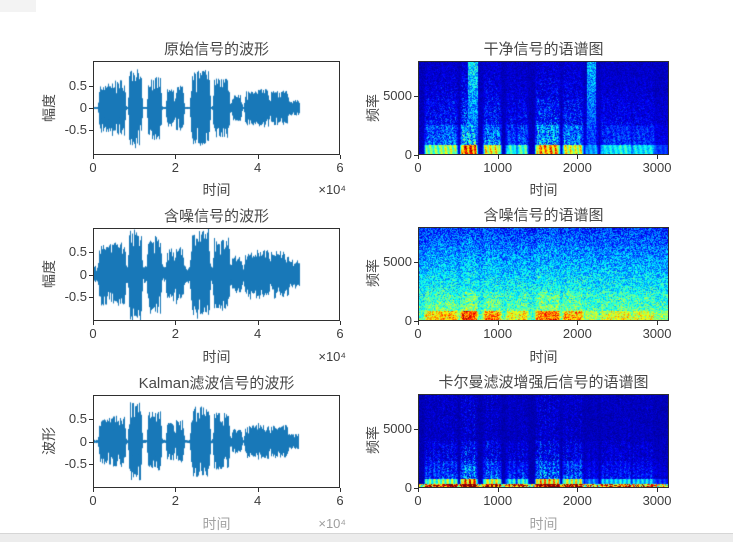  Describe the element at coordinates (216, 49) in the screenshot. I see `plot-title-original-waveform: 原始信号的波形` at that location.